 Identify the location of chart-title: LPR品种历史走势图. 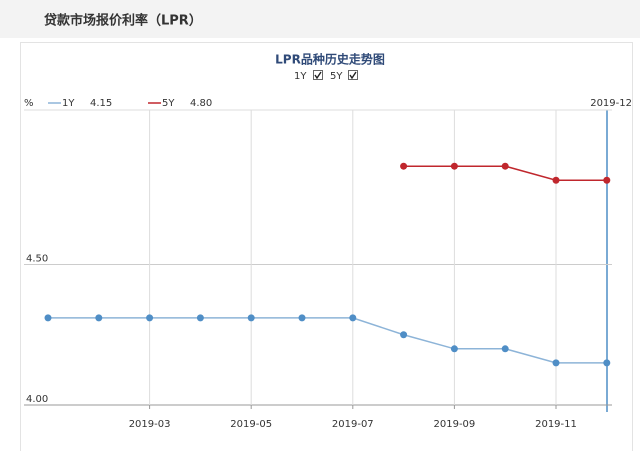
(330, 59).